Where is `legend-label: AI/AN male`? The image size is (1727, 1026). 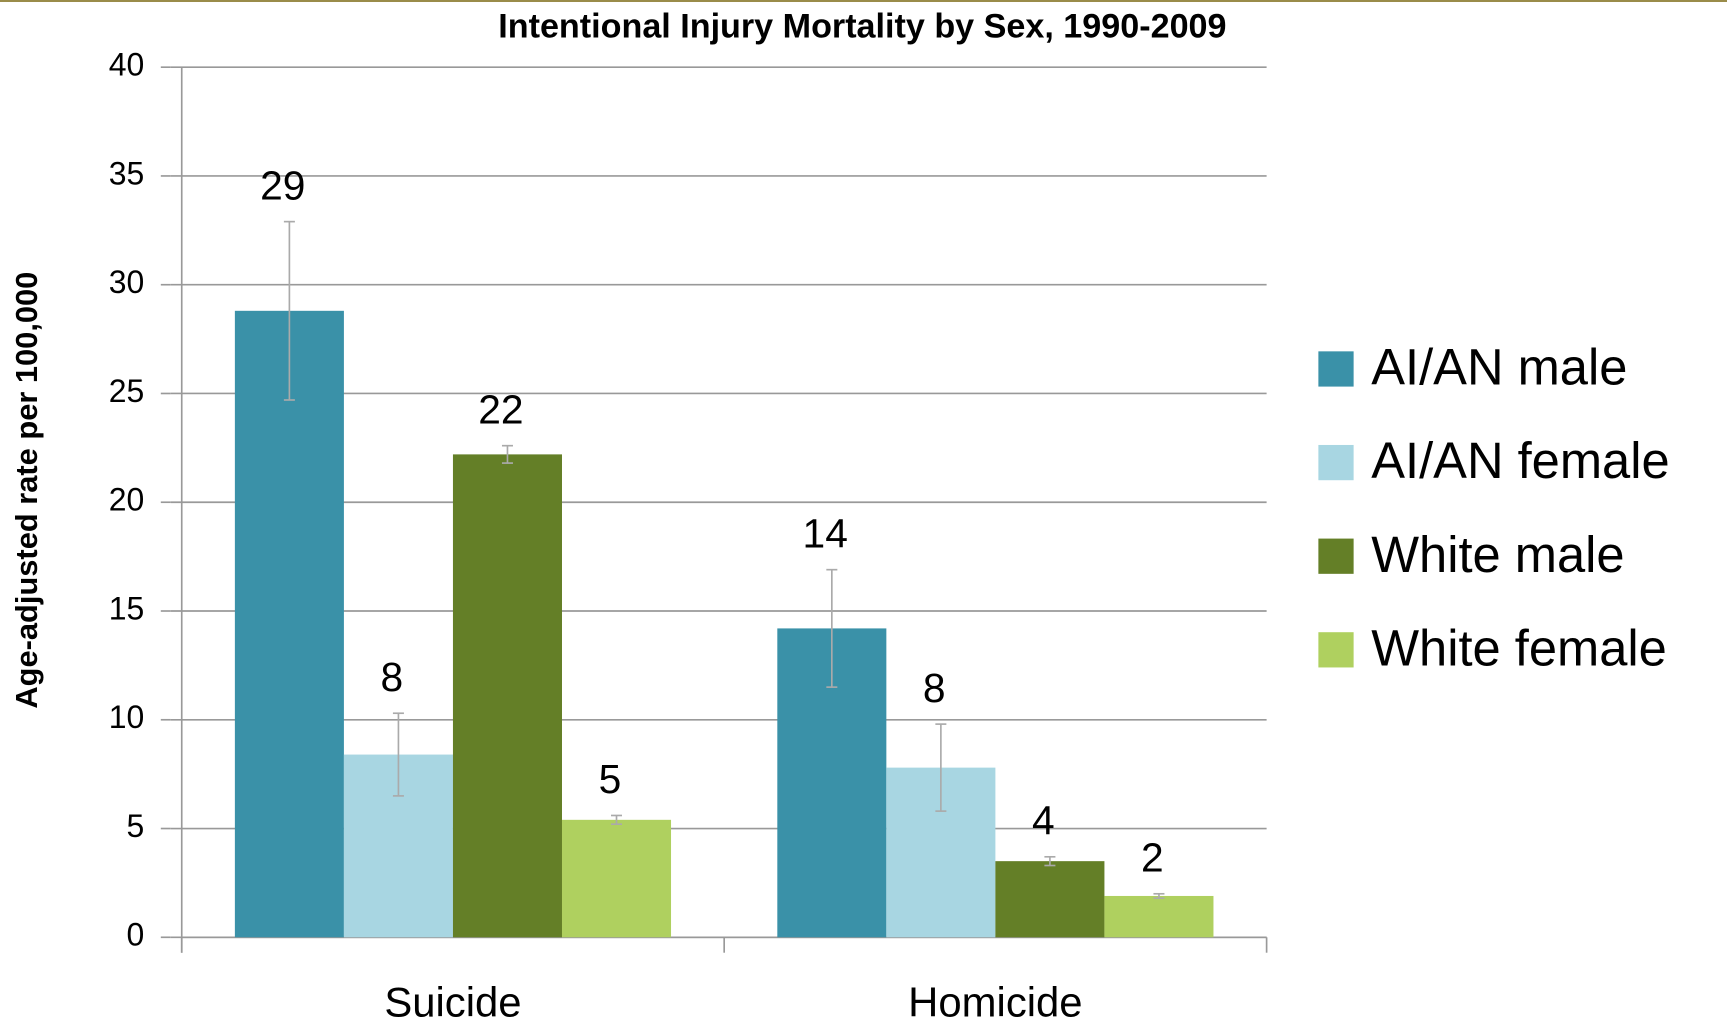 legend-label: AI/AN male is located at coordinates (1499, 367).